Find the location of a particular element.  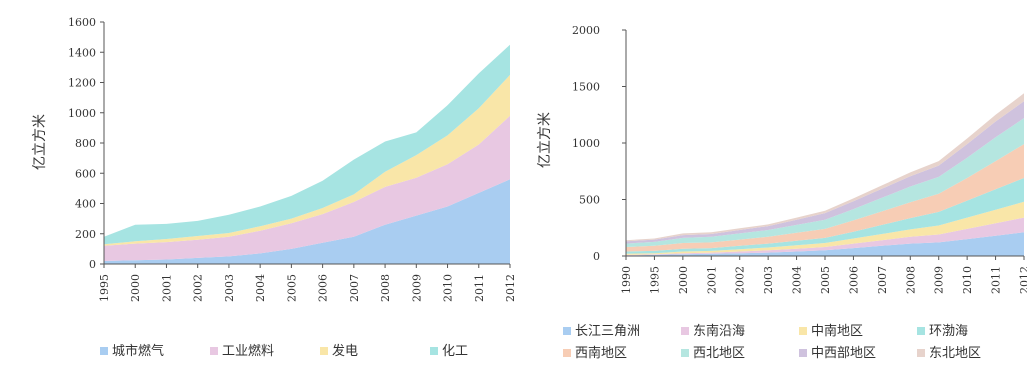

y-tick-label: 600 is located at coordinates (85, 173).